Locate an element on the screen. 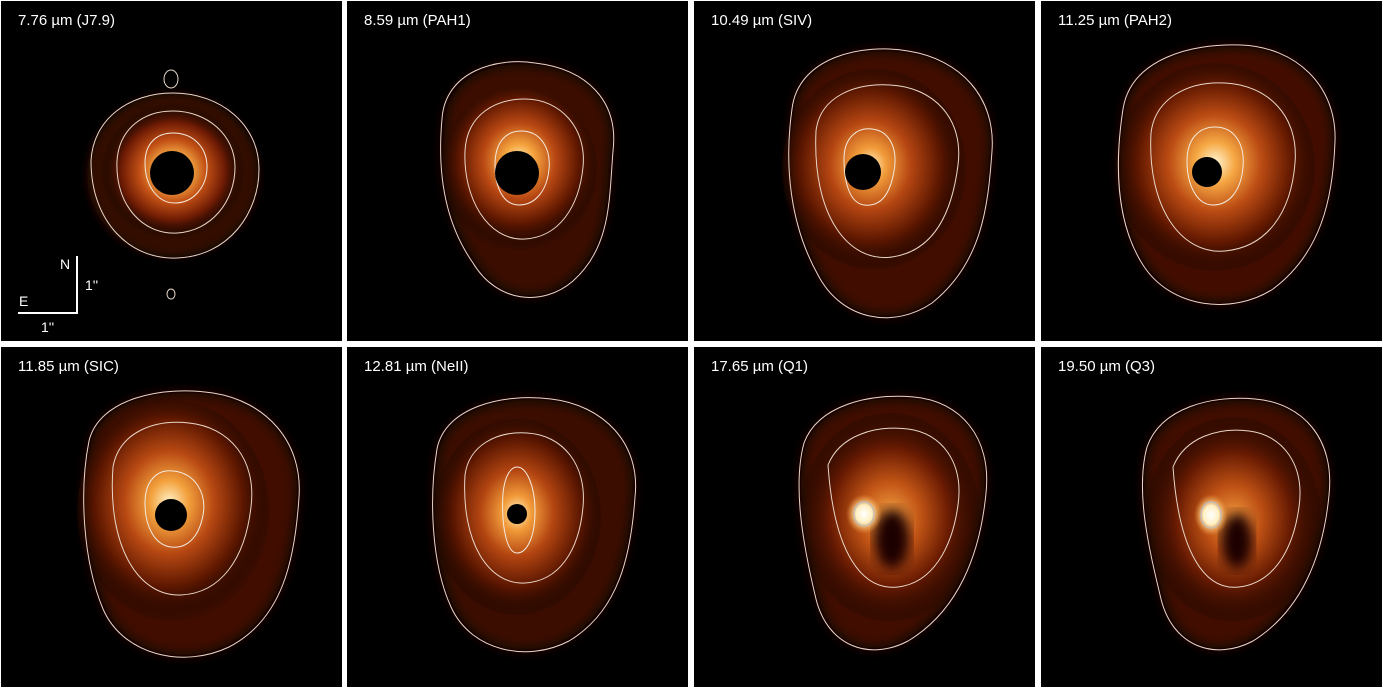  emission-map-7-76um is located at coordinates (173, 184).